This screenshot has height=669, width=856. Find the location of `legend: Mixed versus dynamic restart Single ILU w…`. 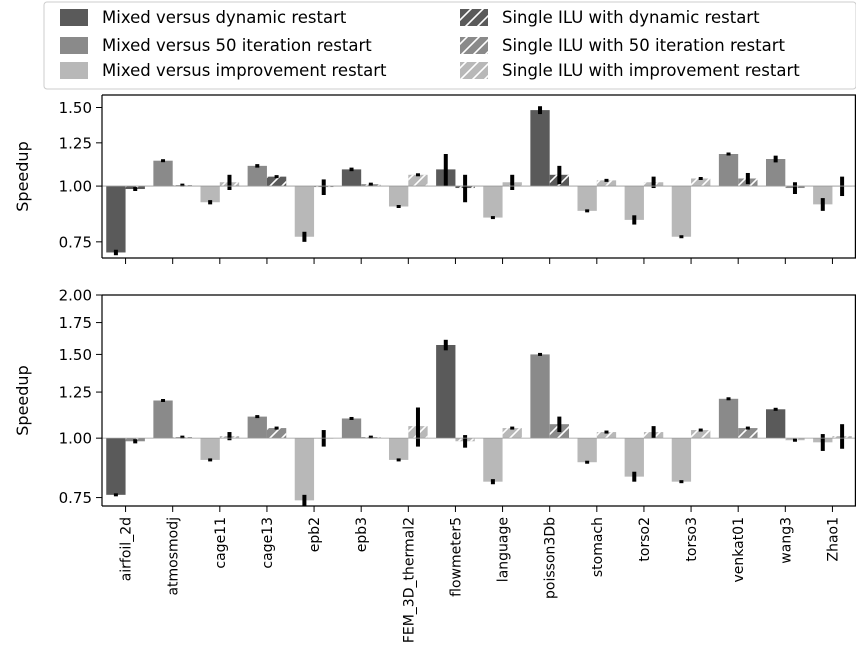

legend: Mixed versus dynamic restart Single ILU w… is located at coordinates (449, 45).